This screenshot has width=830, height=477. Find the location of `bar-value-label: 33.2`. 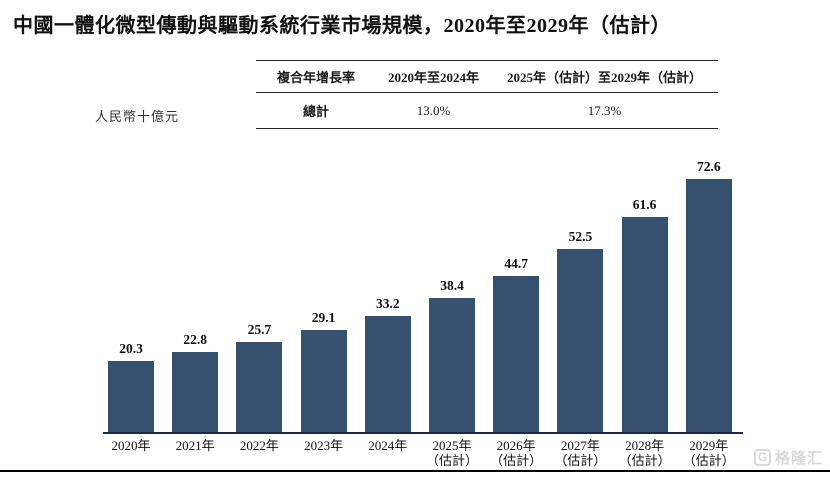

bar-value-label: 33.2 is located at coordinates (387, 304).